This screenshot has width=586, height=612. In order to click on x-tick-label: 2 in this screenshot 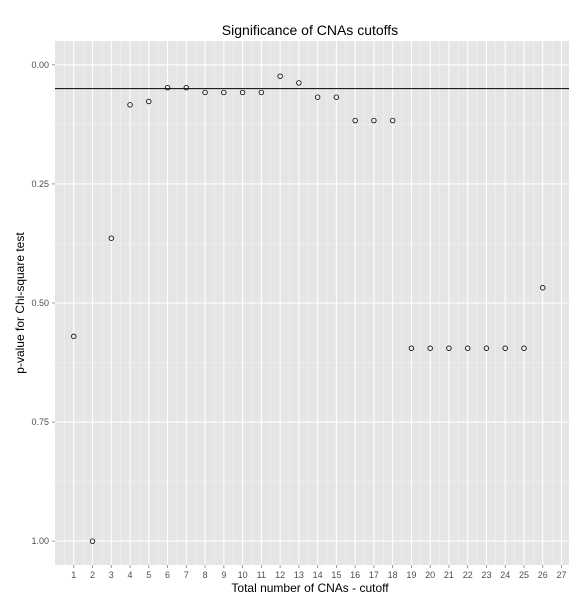, I will do `click(92, 575)`.